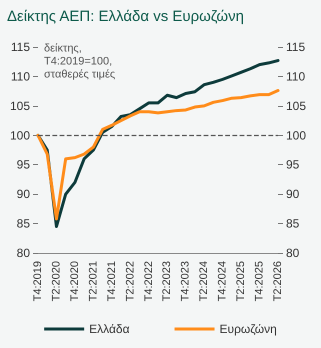 This screenshot has height=348, width=321. I want to click on x-tick-label: T2:2020, so click(56, 281).